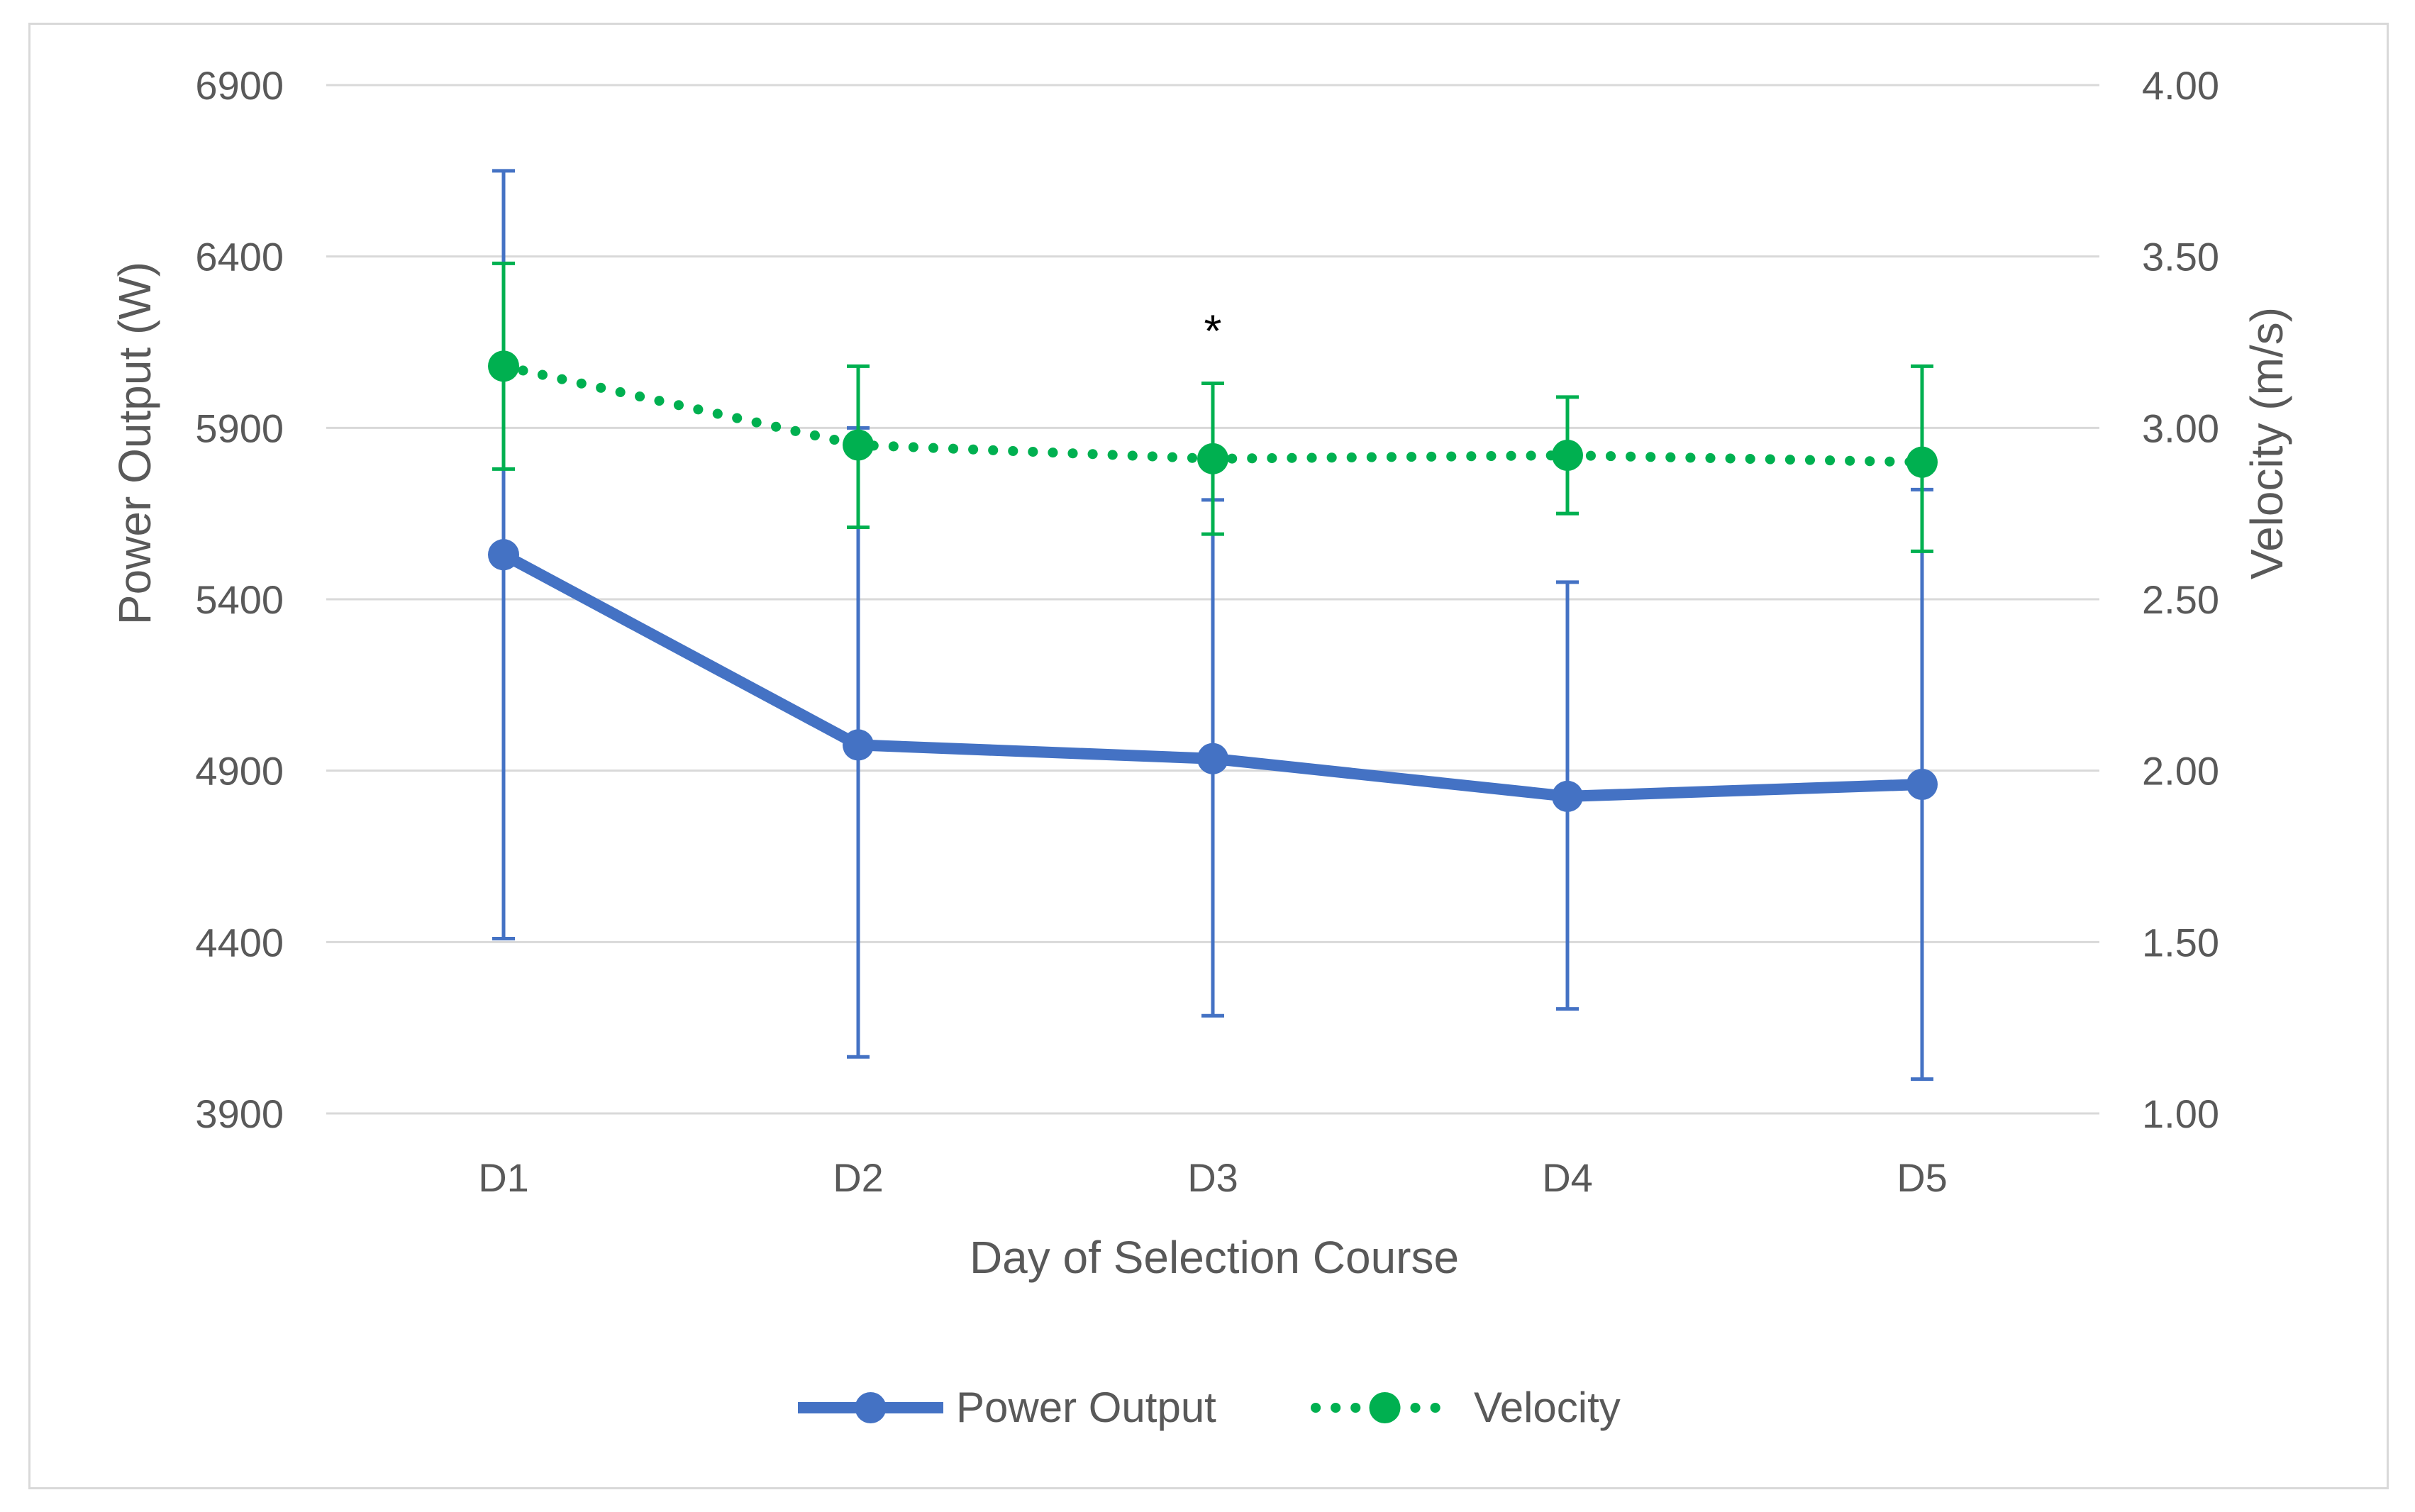 The width and height of the screenshot is (2415, 1512). What do you see at coordinates (2180, 1113) in the screenshot?
I see `right-tick-label: 1.00` at bounding box center [2180, 1113].